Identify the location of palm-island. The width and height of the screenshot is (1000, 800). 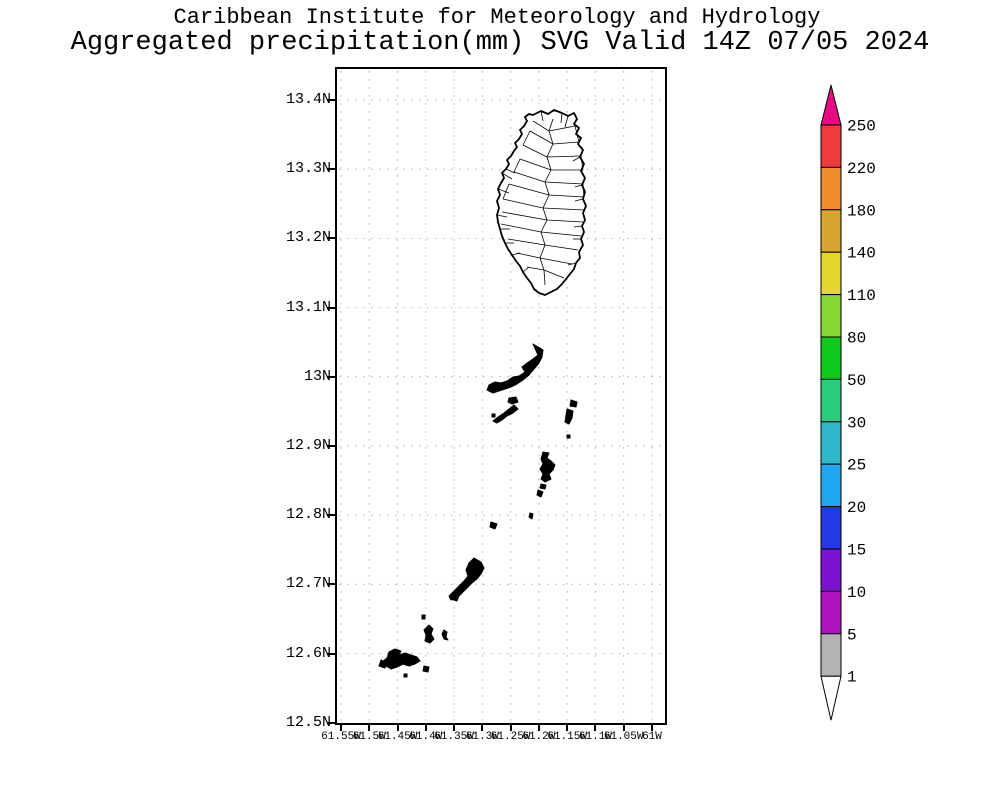
(426, 669).